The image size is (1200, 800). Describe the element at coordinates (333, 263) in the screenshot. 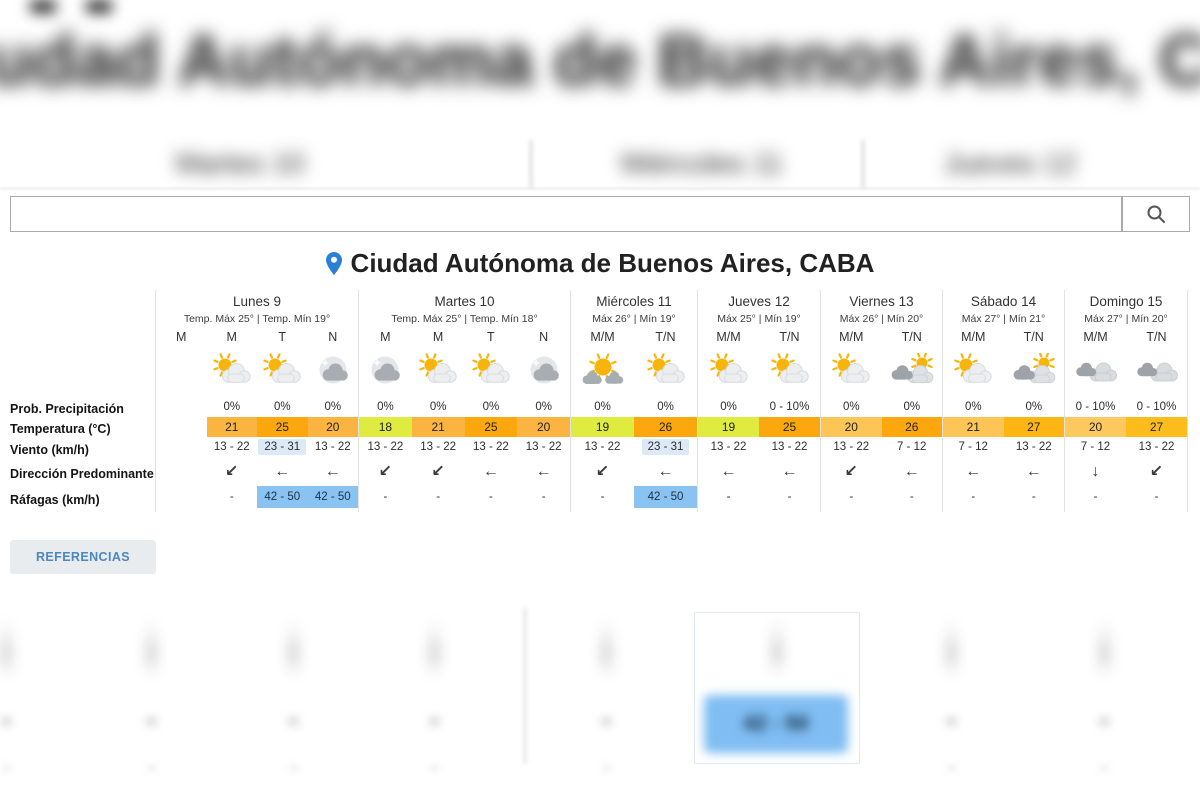

I see `location-pin-icon` at that location.